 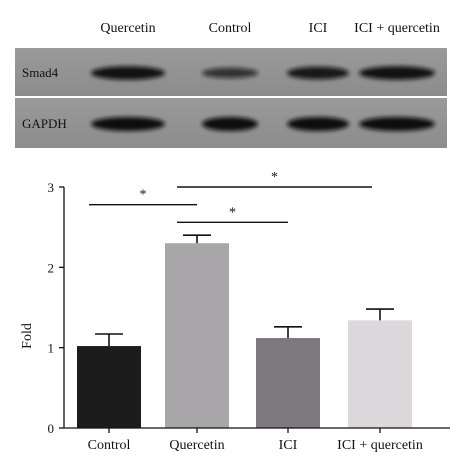 What do you see at coordinates (230, 28) in the screenshot?
I see `blot-lane-label: Control` at bounding box center [230, 28].